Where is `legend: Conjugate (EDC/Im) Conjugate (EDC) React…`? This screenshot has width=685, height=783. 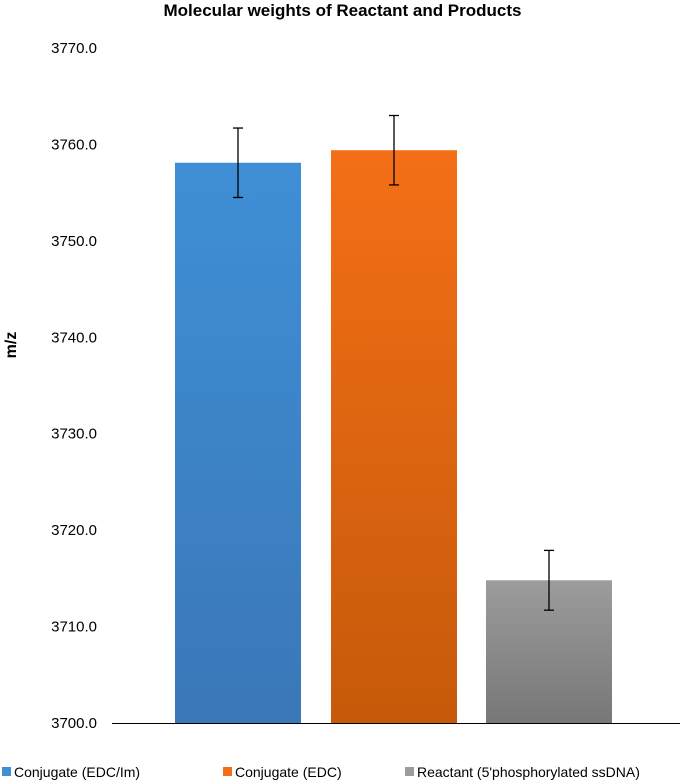 legend: Conjugate (EDC/Im) Conjugate (EDC) React… is located at coordinates (342, 772).